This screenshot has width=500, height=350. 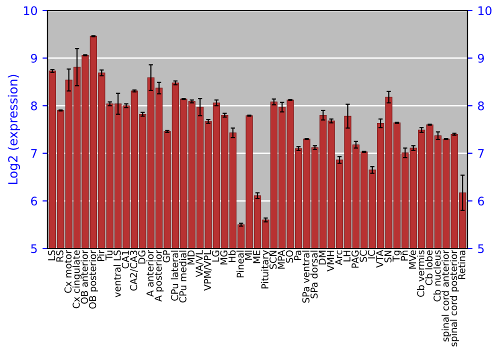 I want to click on x-tick-label: A posterior, so click(x=159, y=276).